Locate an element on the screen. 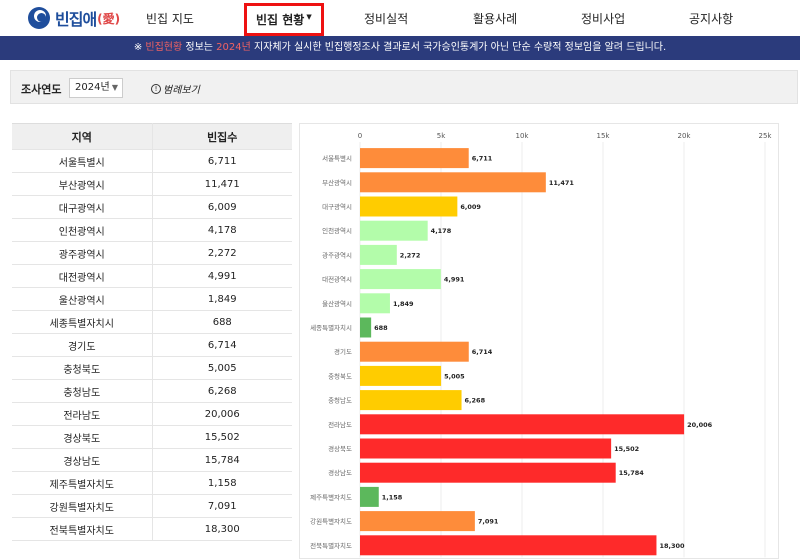 Image resolution: width=800 pixels, height=560 pixels. region-cell: 전라남도 is located at coordinates (82, 414).